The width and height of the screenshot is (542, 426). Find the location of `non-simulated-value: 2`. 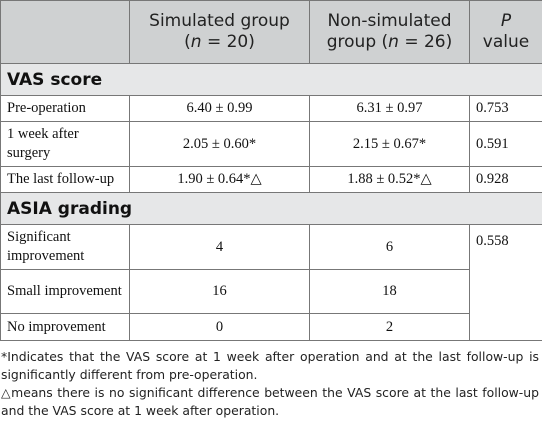

non-simulated-value: 2 is located at coordinates (389, 327).